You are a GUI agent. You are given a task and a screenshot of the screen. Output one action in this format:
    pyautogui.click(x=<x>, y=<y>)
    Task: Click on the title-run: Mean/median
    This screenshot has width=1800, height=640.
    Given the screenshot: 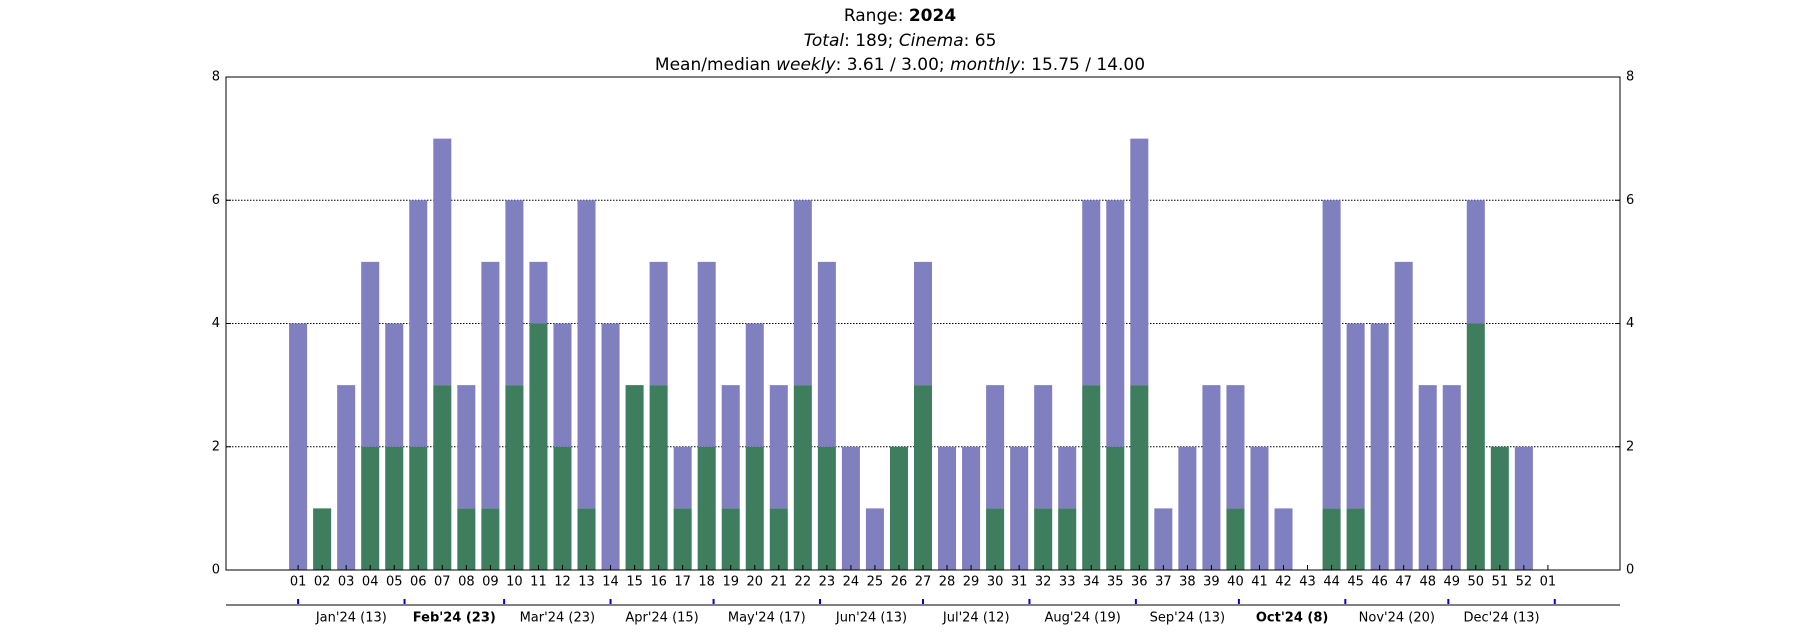 What is the action you would take?
    pyautogui.click(x=715, y=65)
    